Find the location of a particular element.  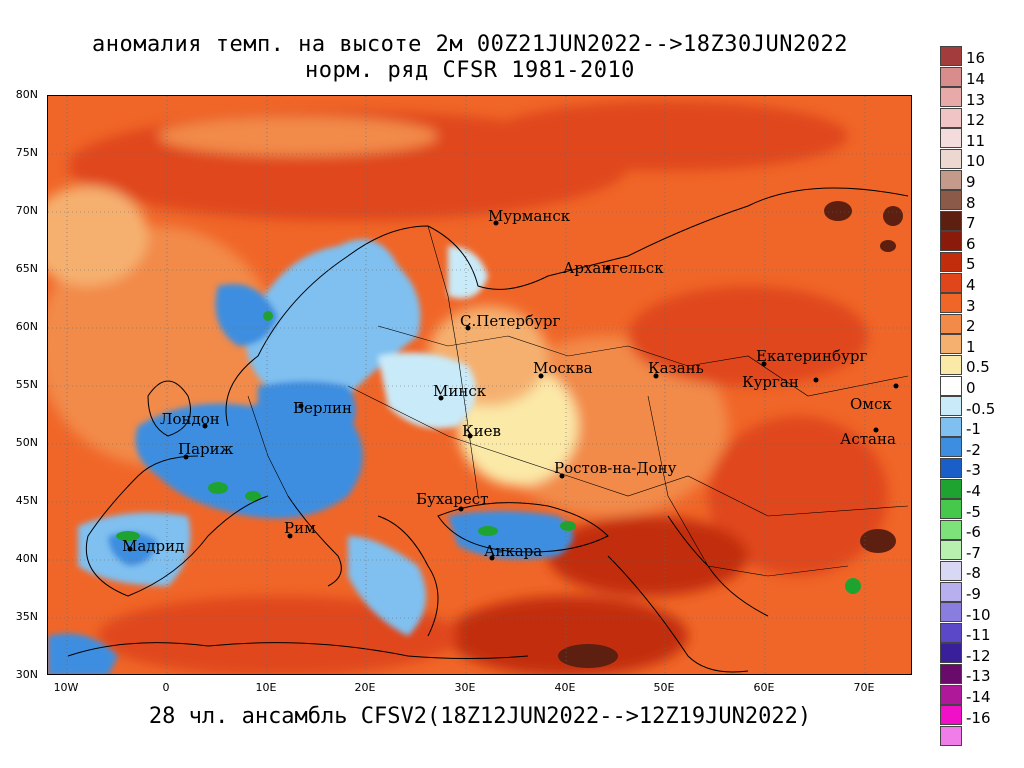

city-label: Анкара is located at coordinates (513, 551).